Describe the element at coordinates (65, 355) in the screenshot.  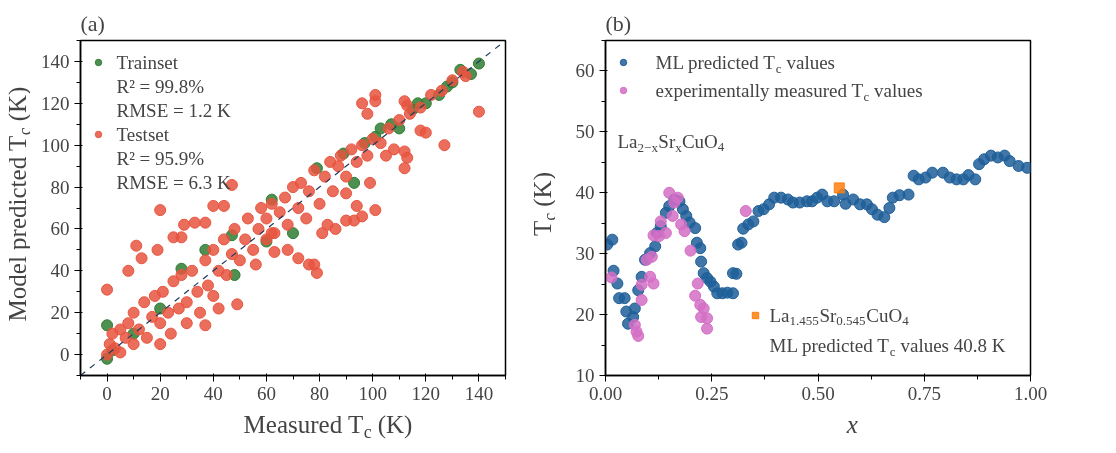
I see `y-tick-label: 0` at that location.